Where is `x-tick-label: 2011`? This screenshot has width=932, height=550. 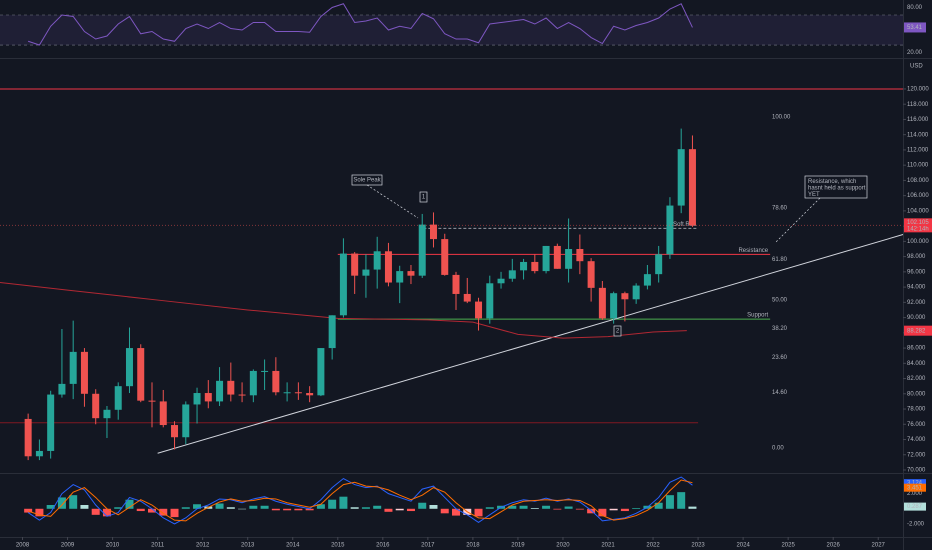
x-tick-label: 2011 is located at coordinates (158, 546).